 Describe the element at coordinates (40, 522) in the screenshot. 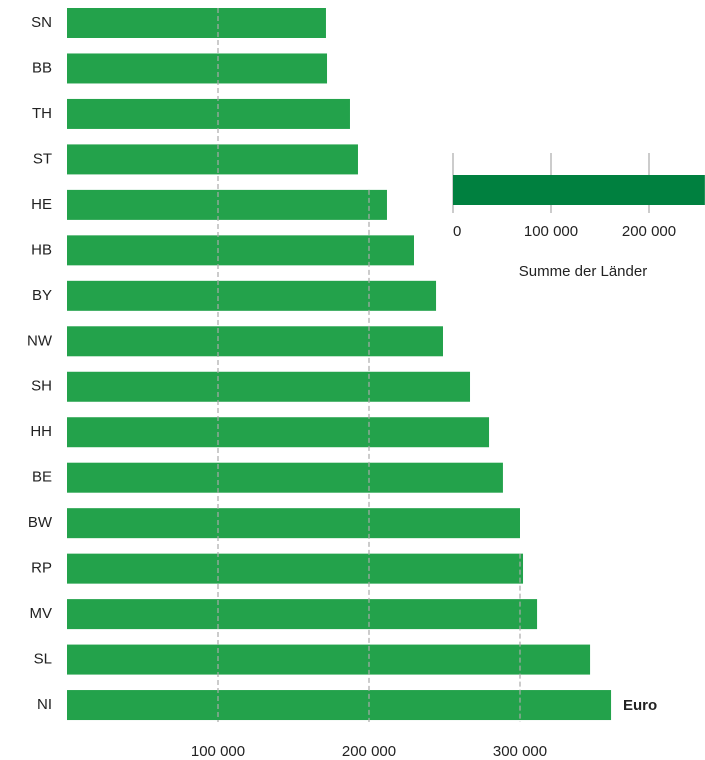

I see `y-tick-label: BW` at that location.